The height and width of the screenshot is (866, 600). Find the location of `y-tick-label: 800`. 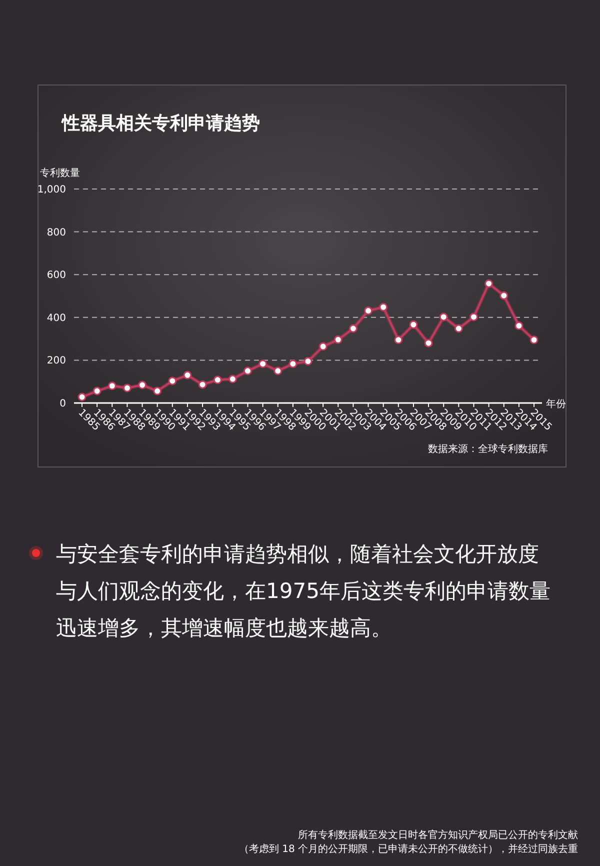

y-tick-label: 800 is located at coordinates (56, 232).